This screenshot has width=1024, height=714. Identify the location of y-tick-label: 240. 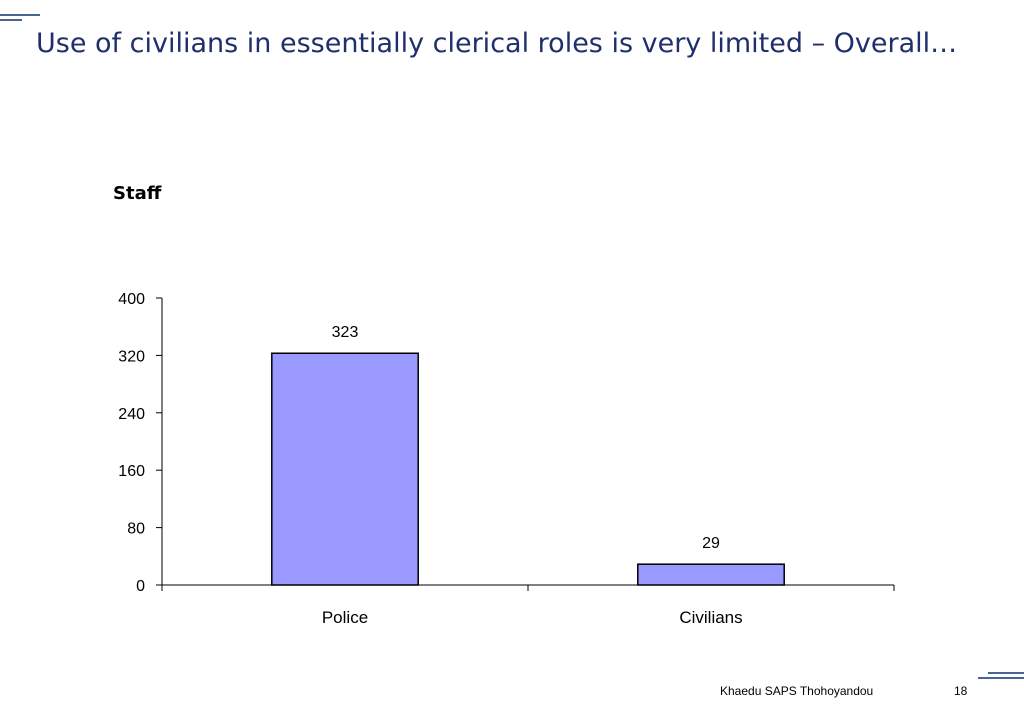
(131, 414).